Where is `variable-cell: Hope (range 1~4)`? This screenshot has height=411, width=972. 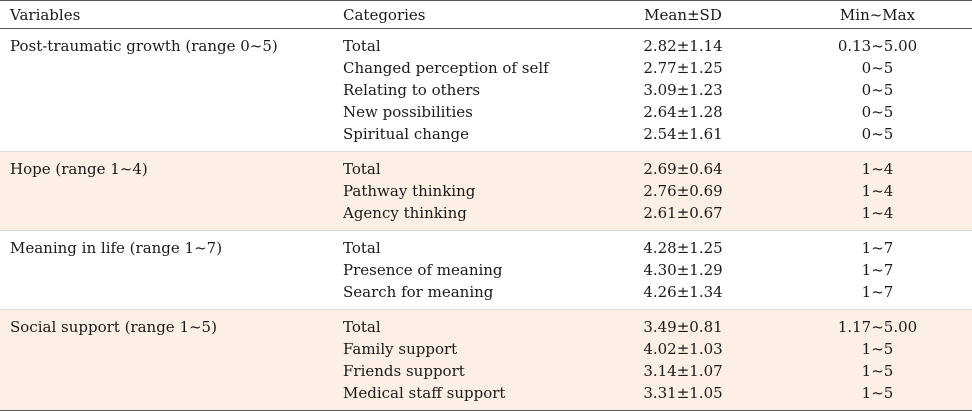 variable-cell: Hope (range 1~4) is located at coordinates (166, 191).